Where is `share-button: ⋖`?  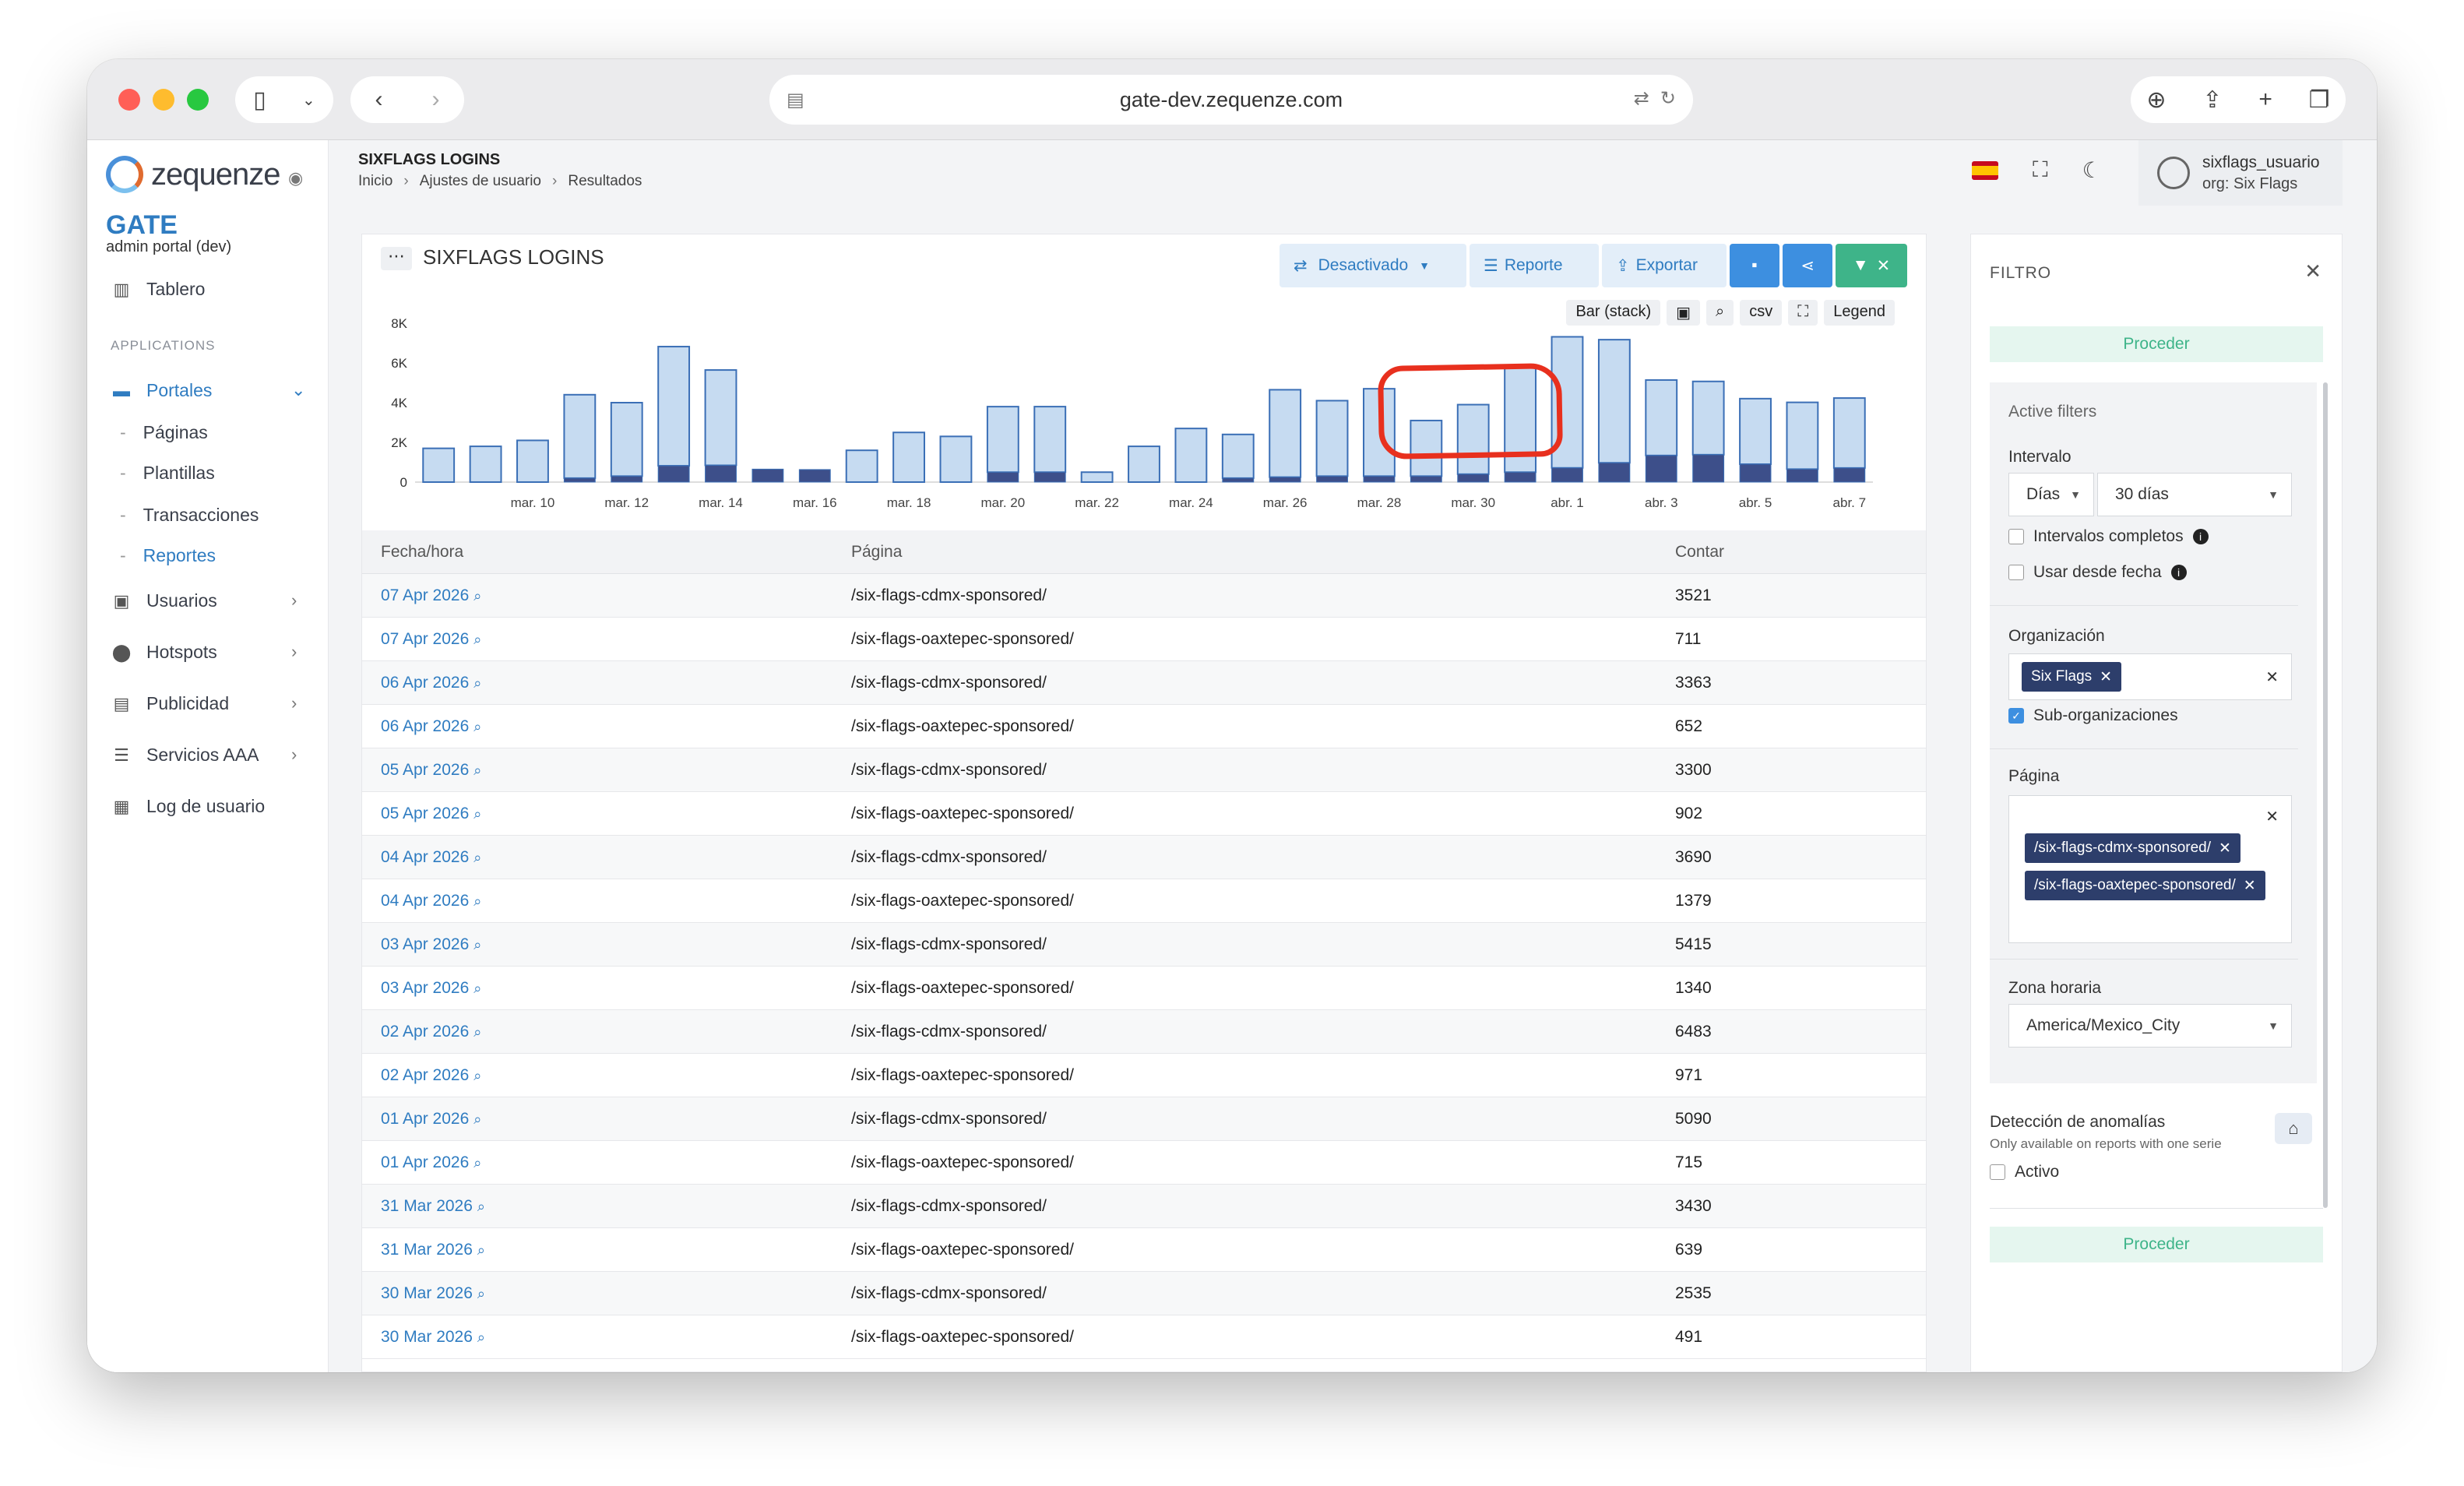 share-button: ⋖ is located at coordinates (1808, 265).